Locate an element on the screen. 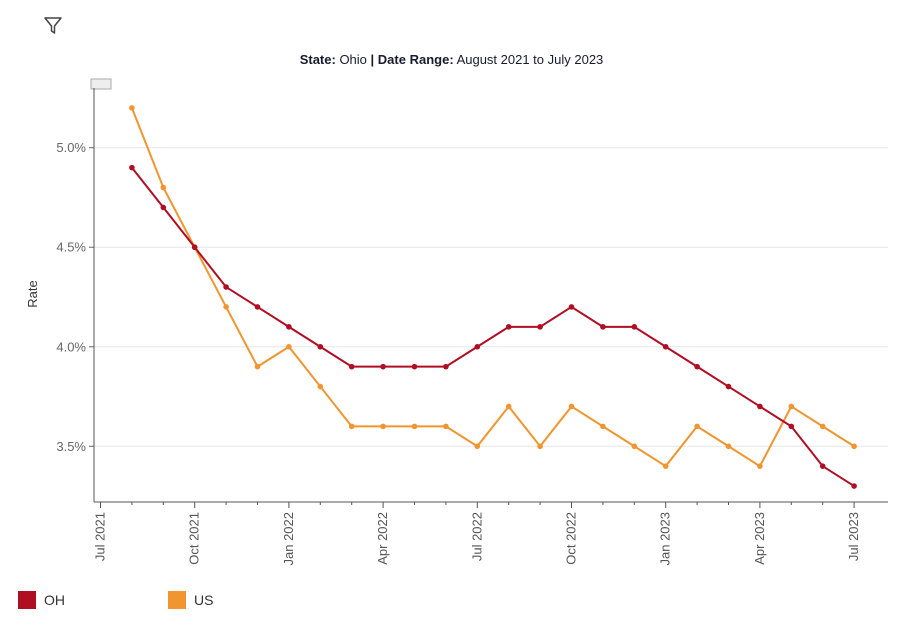  legend-item-us: US is located at coordinates (190, 600).